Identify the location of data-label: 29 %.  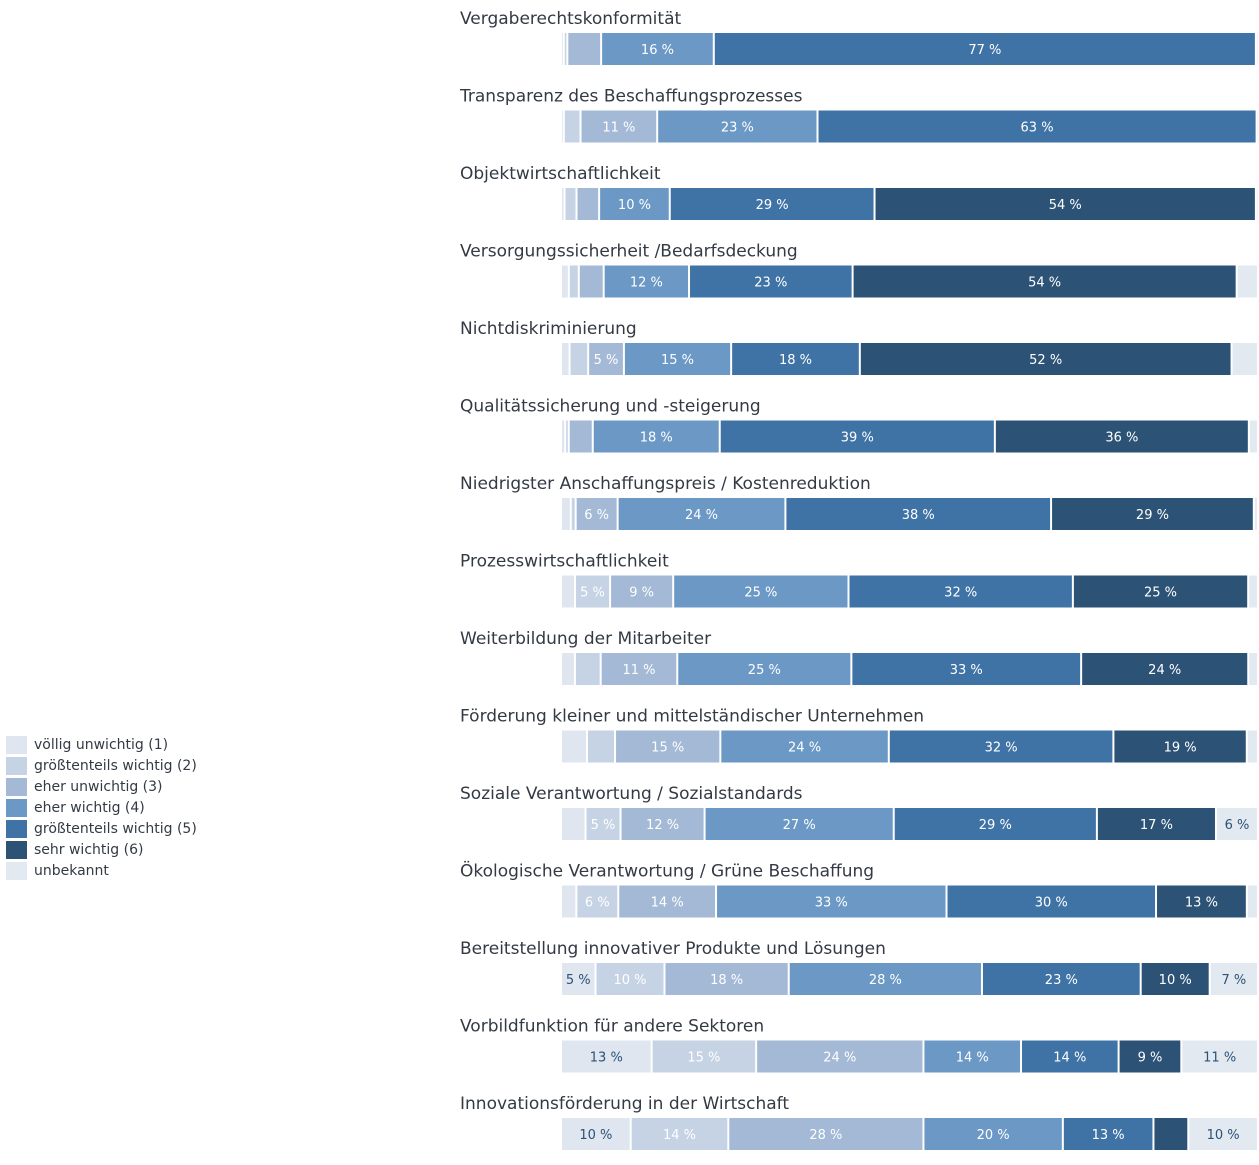
(772, 205).